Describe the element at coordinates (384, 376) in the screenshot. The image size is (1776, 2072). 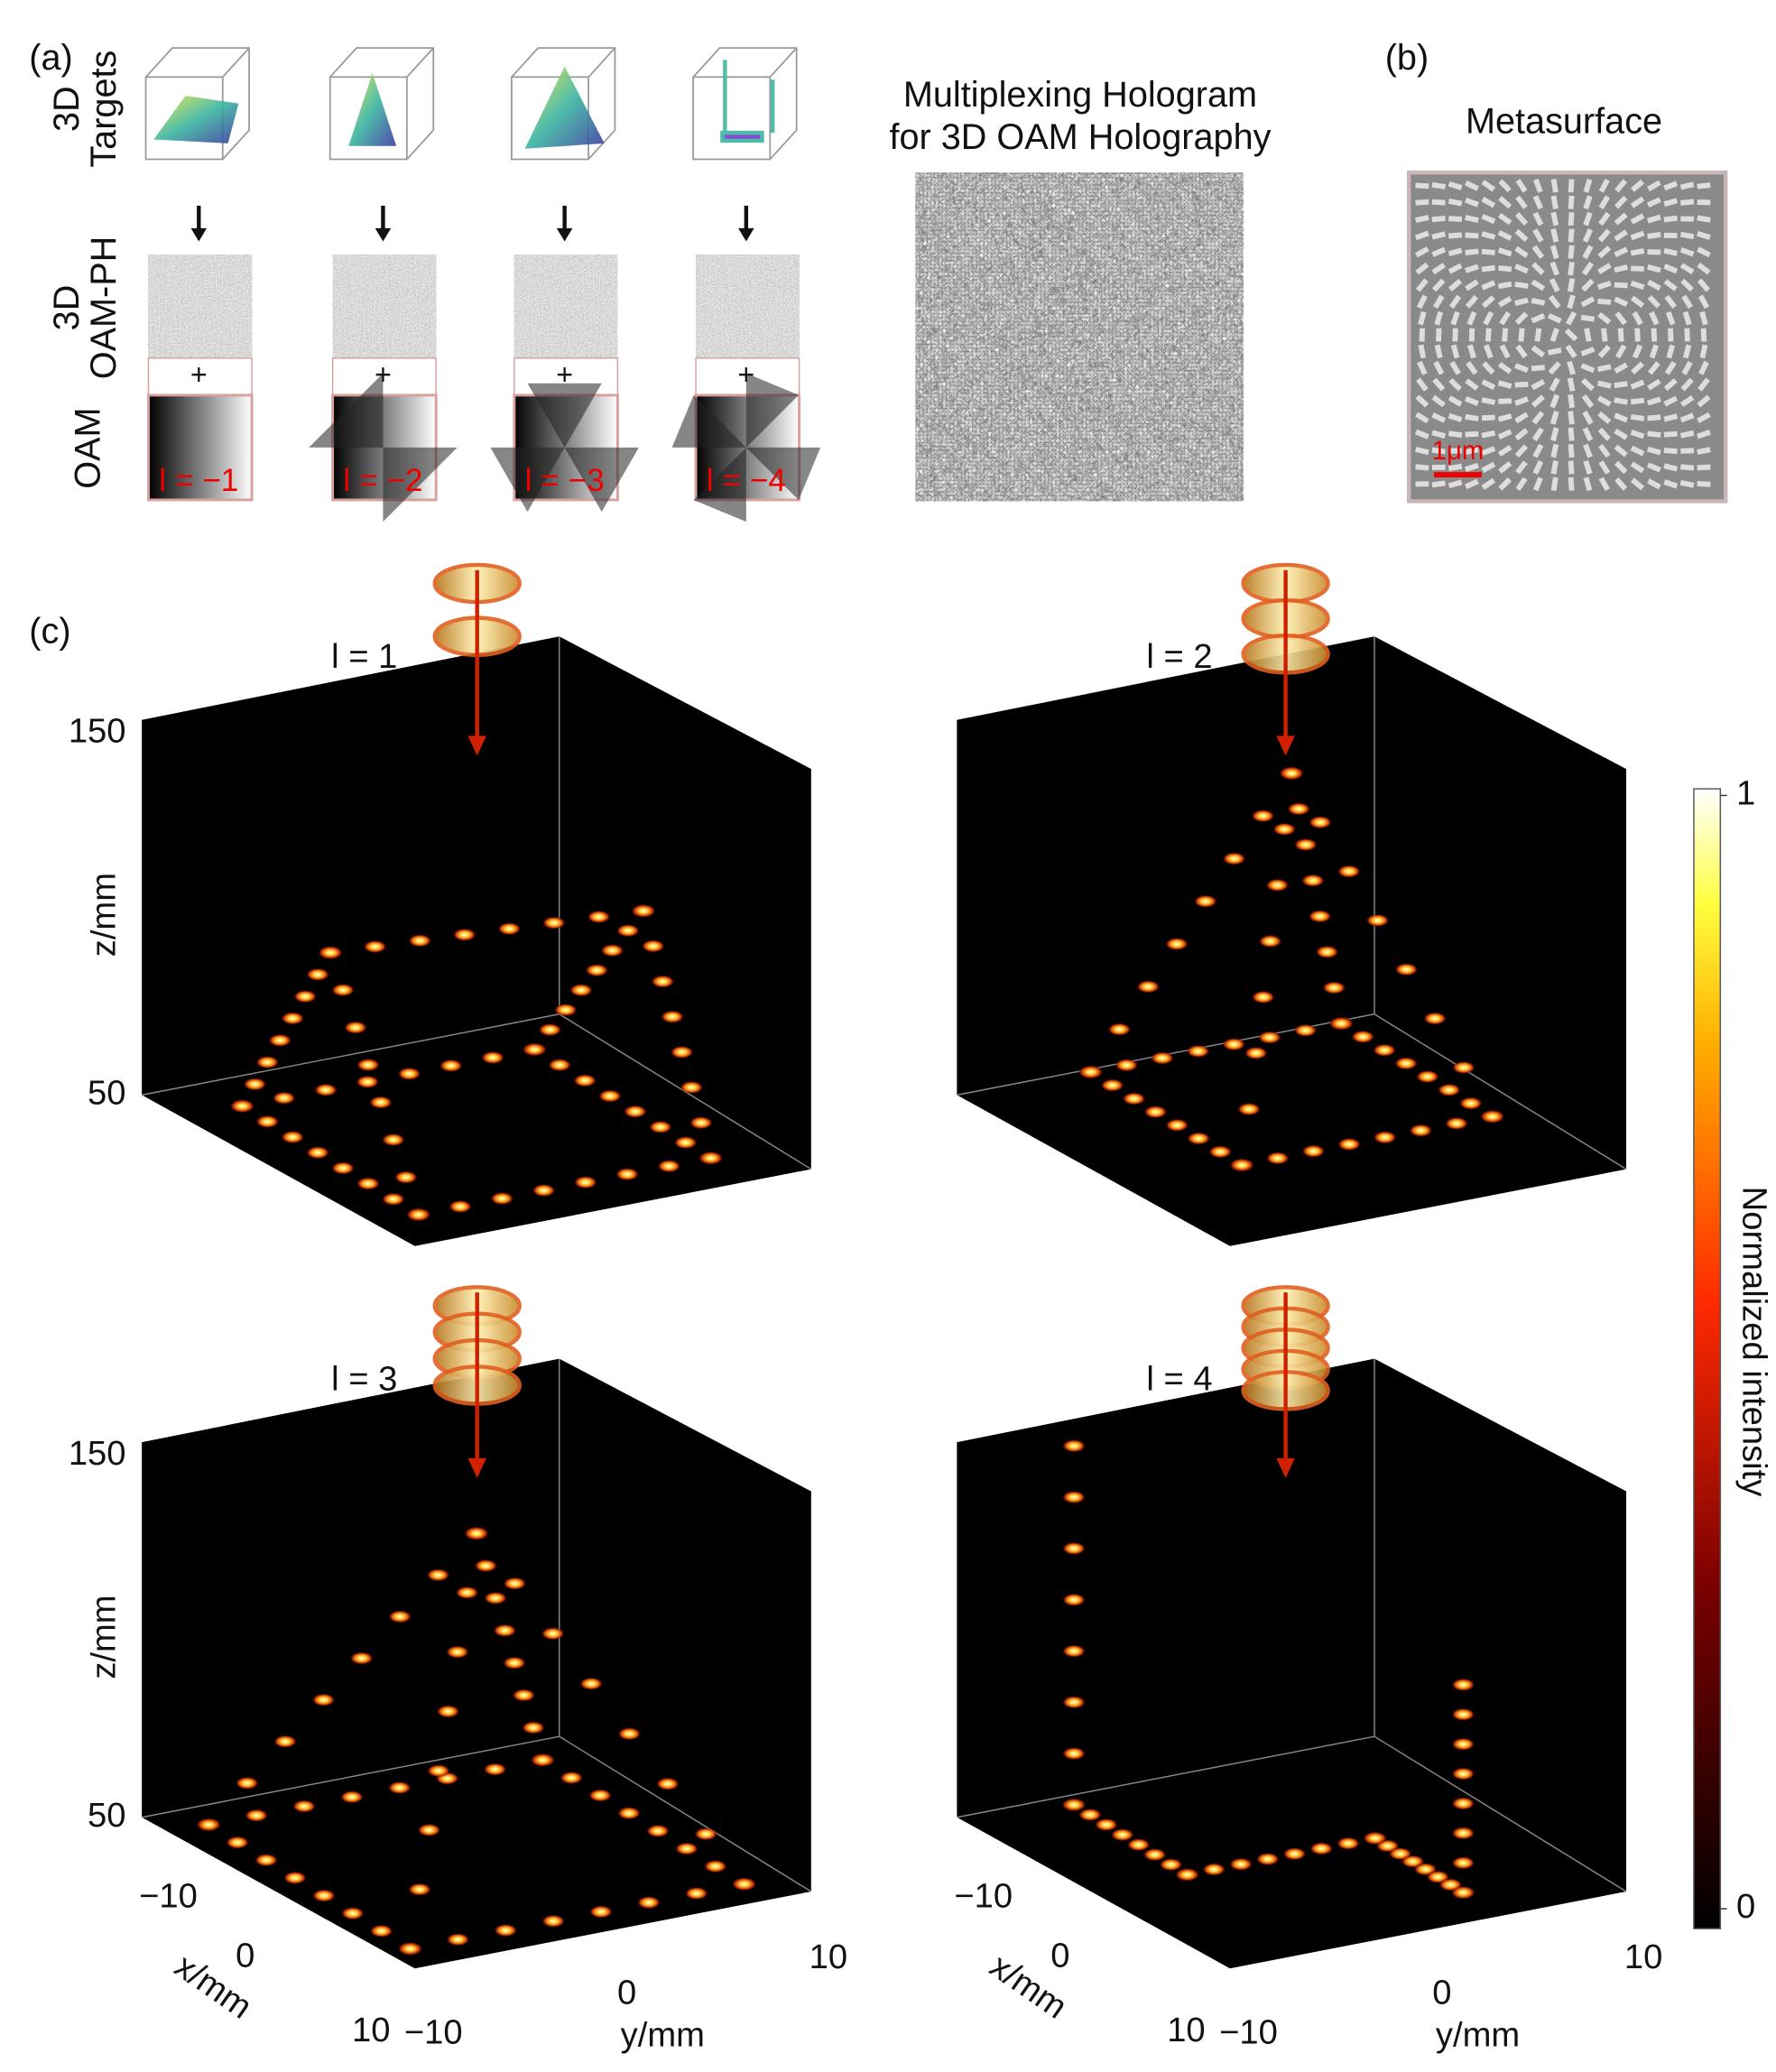
I see `plus-box` at that location.